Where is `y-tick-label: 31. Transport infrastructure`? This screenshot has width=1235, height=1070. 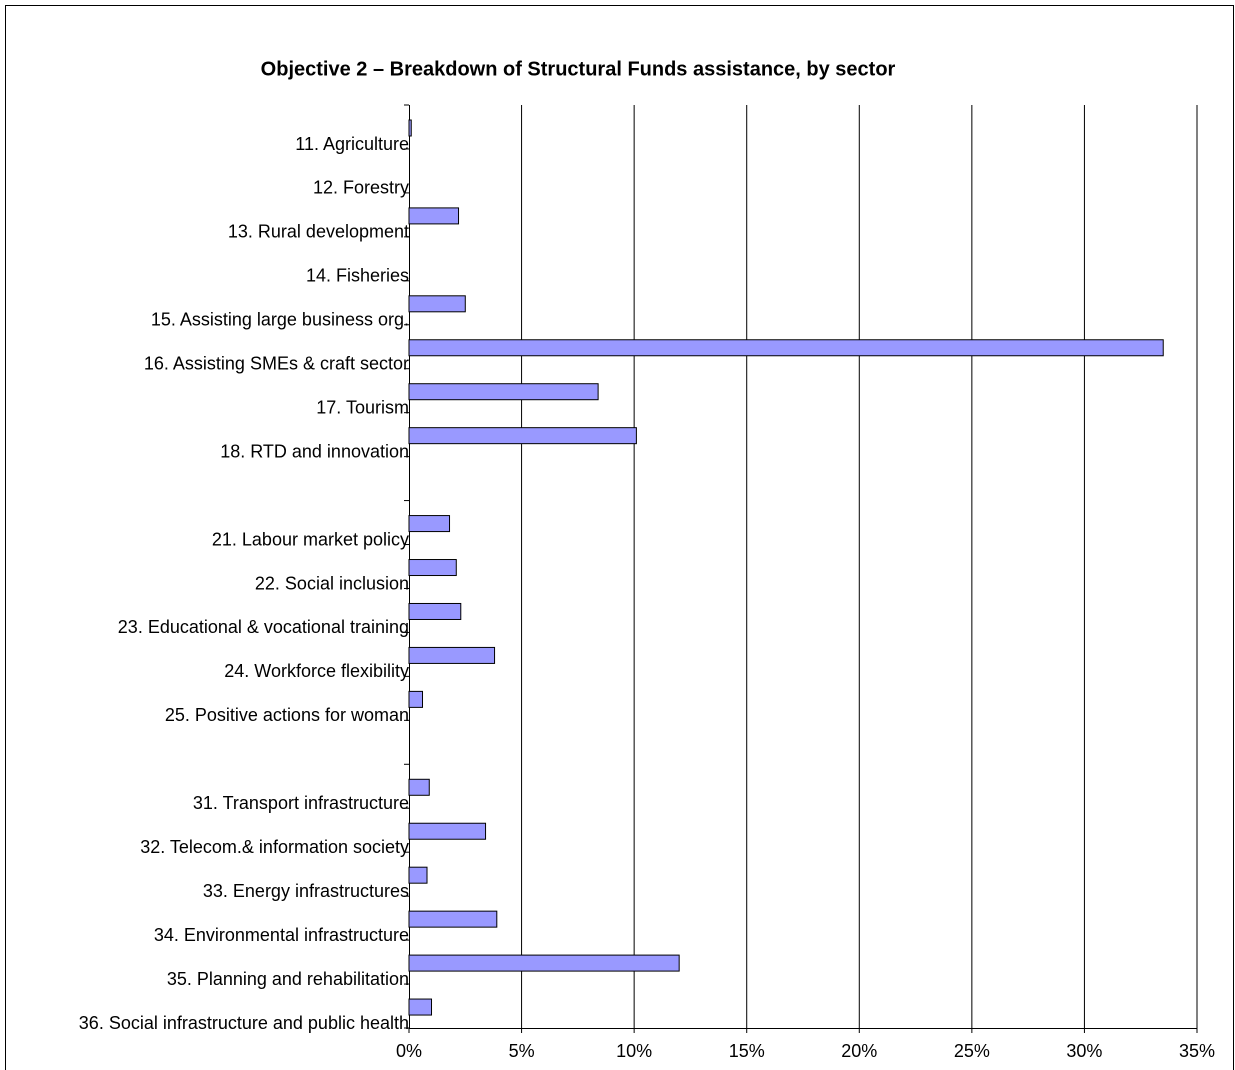
y-tick-label: 31. Transport infrastructure is located at coordinates (301, 803).